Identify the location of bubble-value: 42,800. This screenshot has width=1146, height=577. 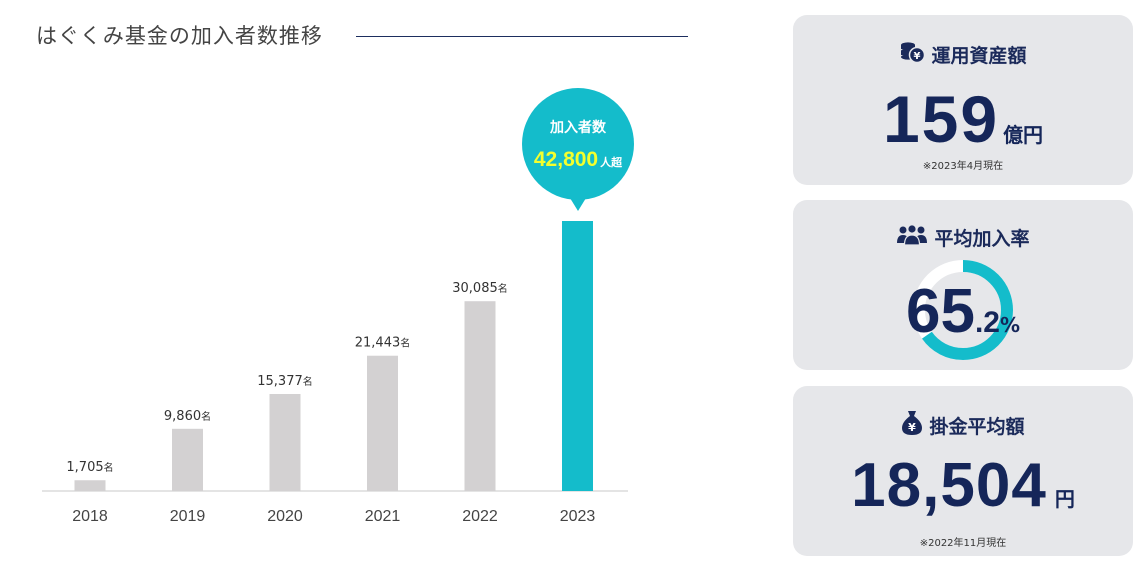
(566, 159).